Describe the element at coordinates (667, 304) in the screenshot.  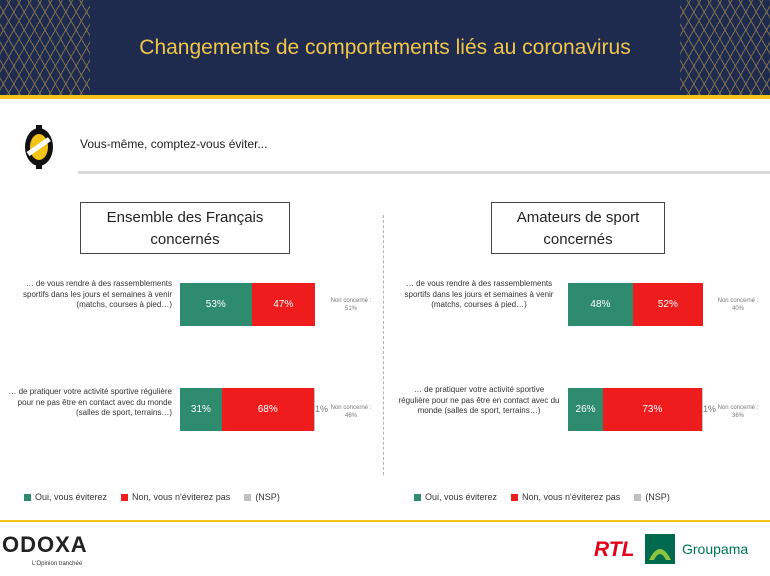
I see `bar-segment-non: 52%` at that location.